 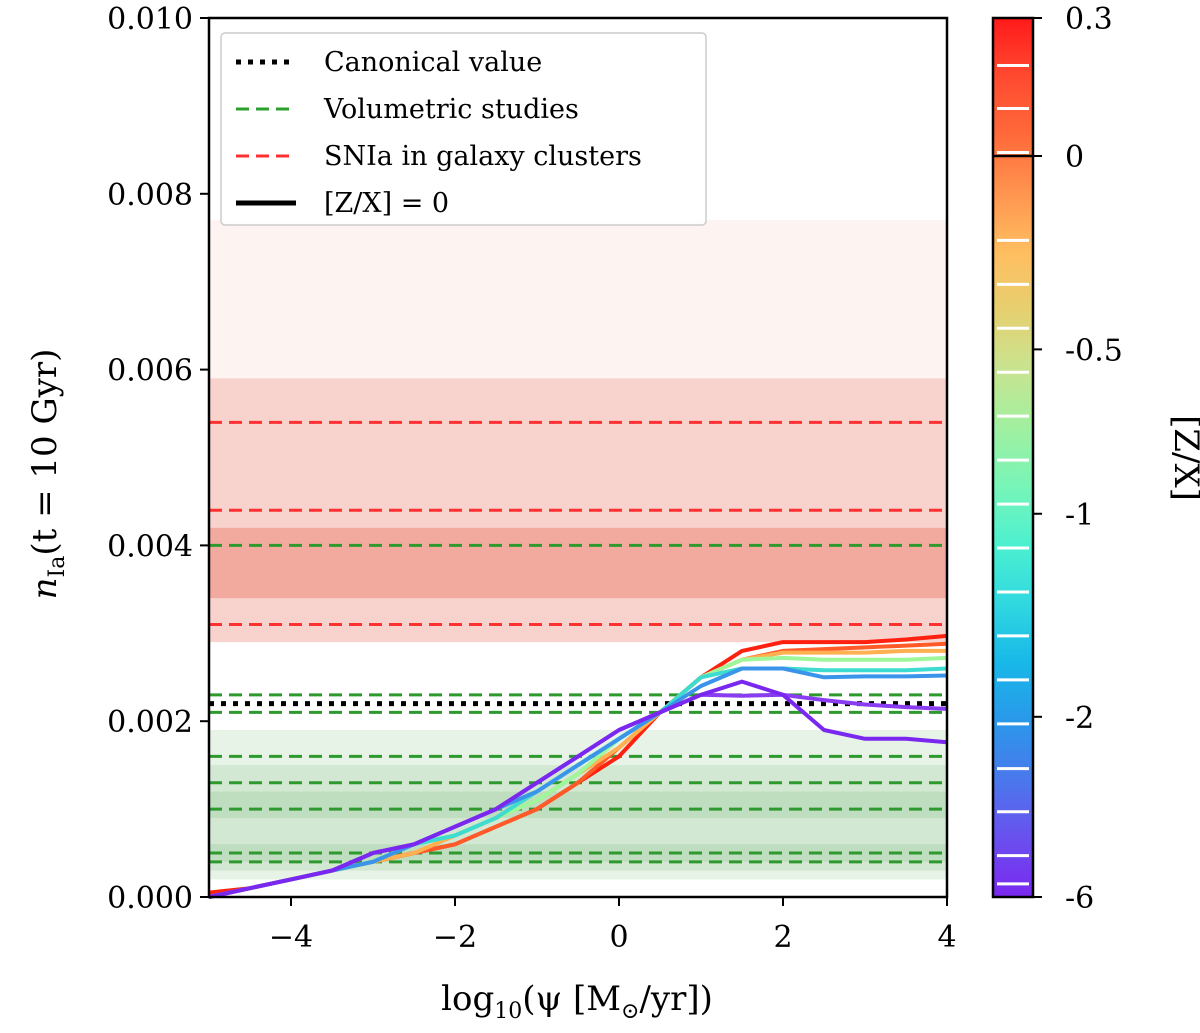 What do you see at coordinates (158, 459) in the screenshot?
I see `y-axis: 0.000 0.002 0.004 0.006 0.008 0.010` at bounding box center [158, 459].